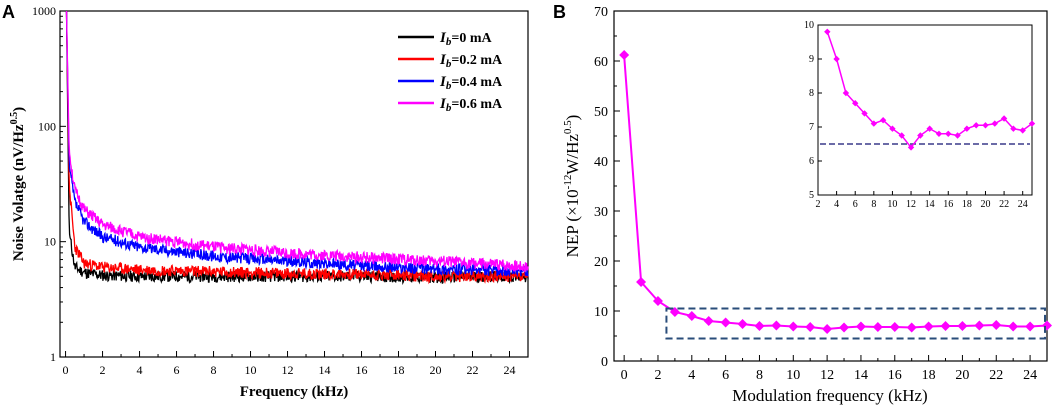 The width and height of the screenshot is (1052, 411). What do you see at coordinates (601, 262) in the screenshot?
I see `panel-b-y-tick-label: 20` at bounding box center [601, 262].